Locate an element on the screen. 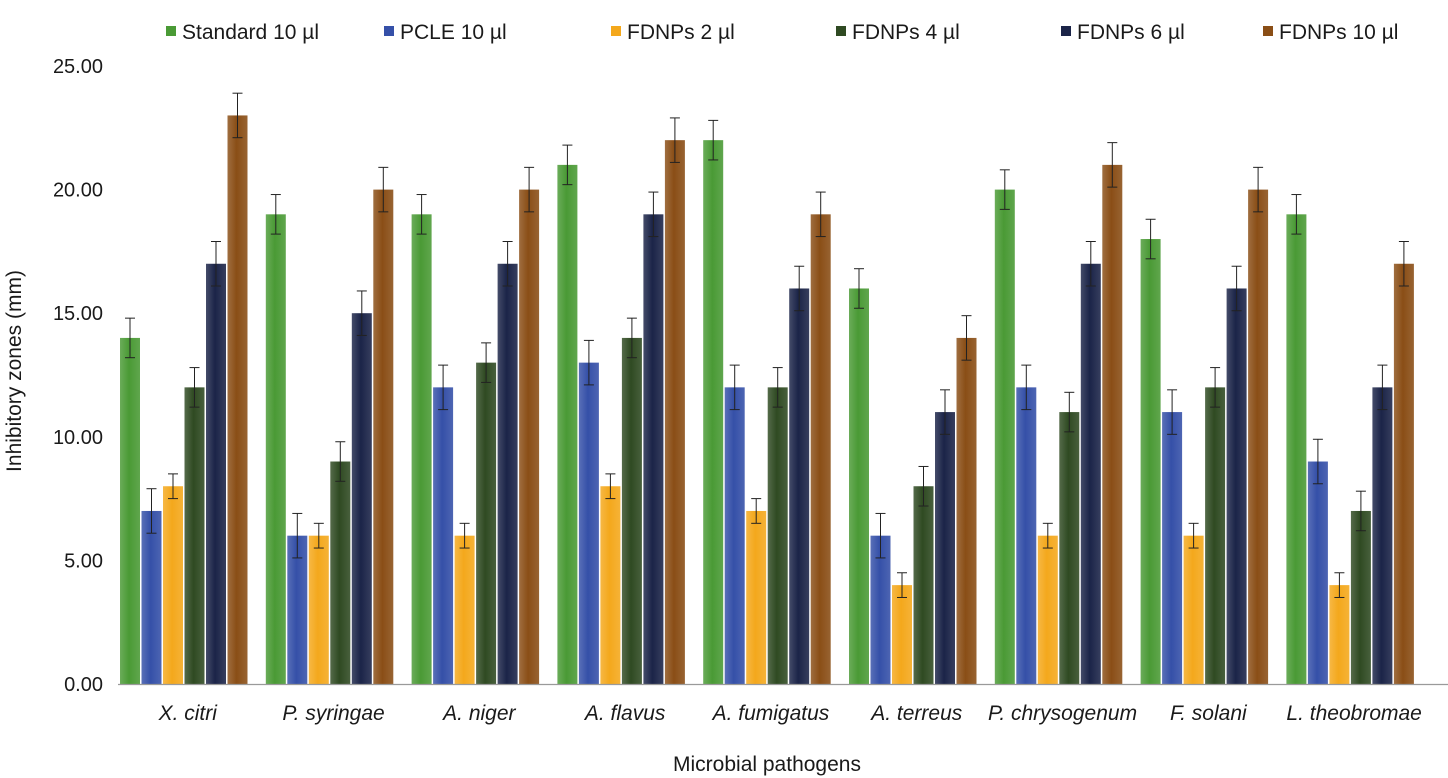  y-tick-label: 0.00 is located at coordinates (83, 685).